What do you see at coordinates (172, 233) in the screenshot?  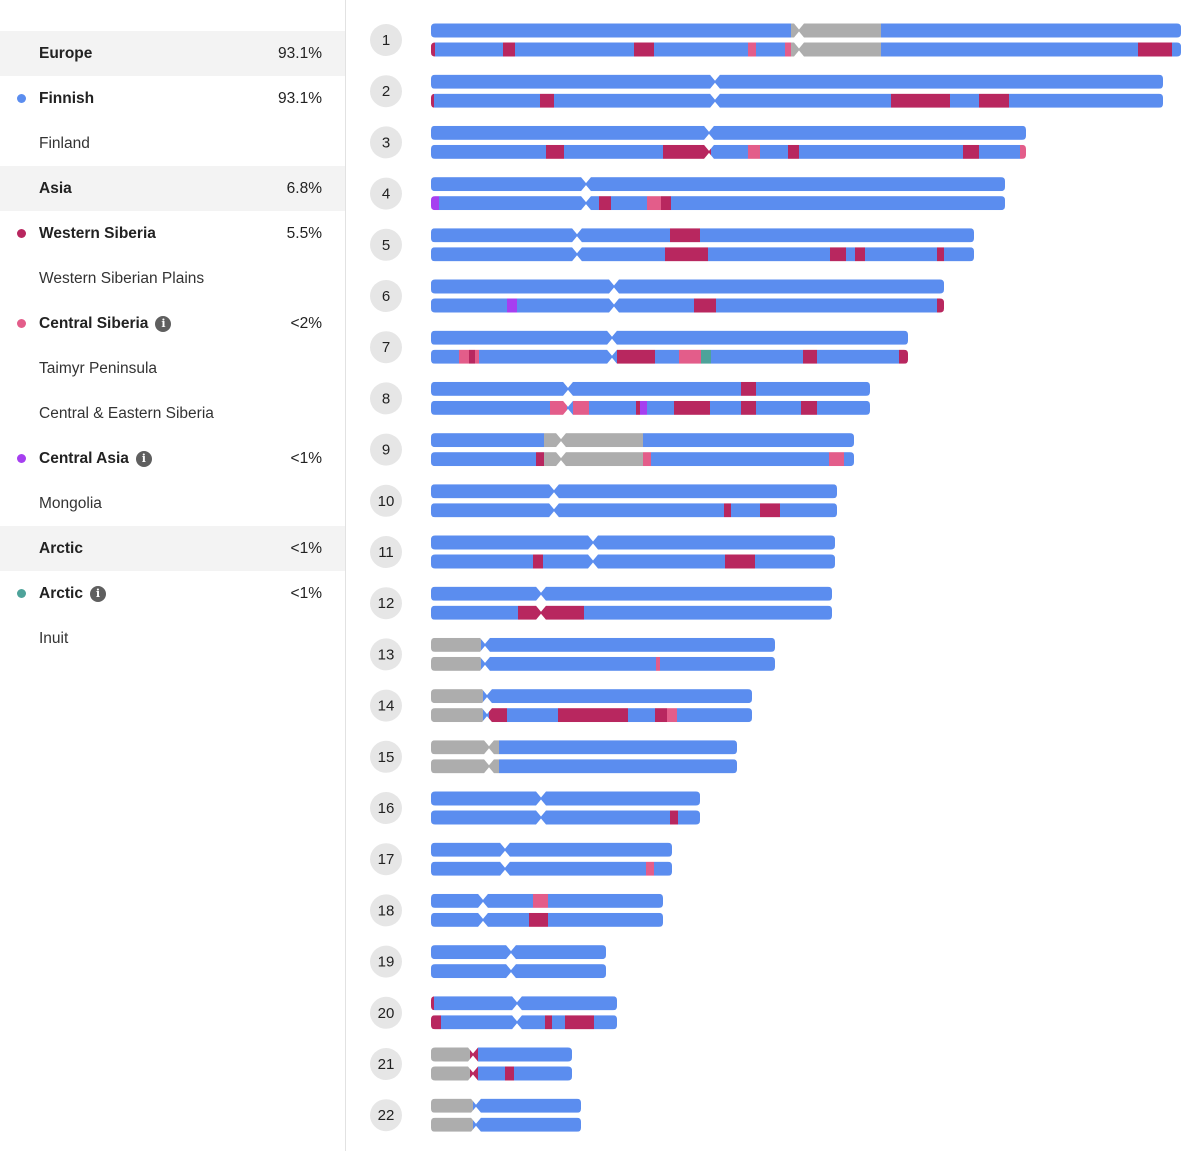 I see `population-row: Western Siberia 5.5%` at bounding box center [172, 233].